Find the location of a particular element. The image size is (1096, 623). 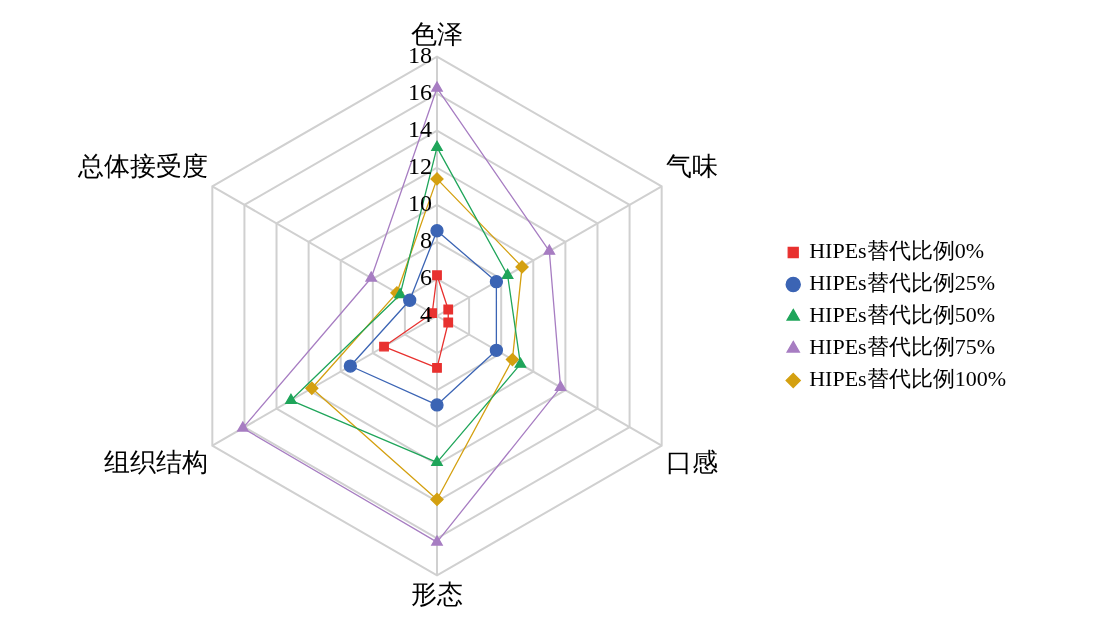

y-tick-label: 12 is located at coordinates (420, 166).